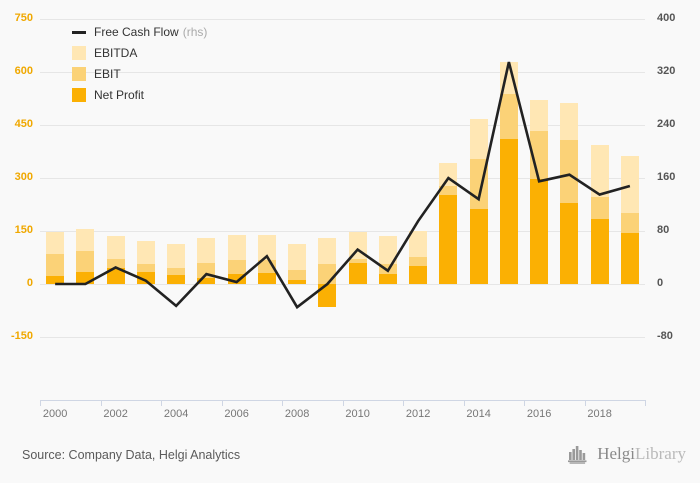 The image size is (700, 483). What do you see at coordinates (663, 230) in the screenshot?
I see `right-axis-tick-label: 80` at bounding box center [663, 230].